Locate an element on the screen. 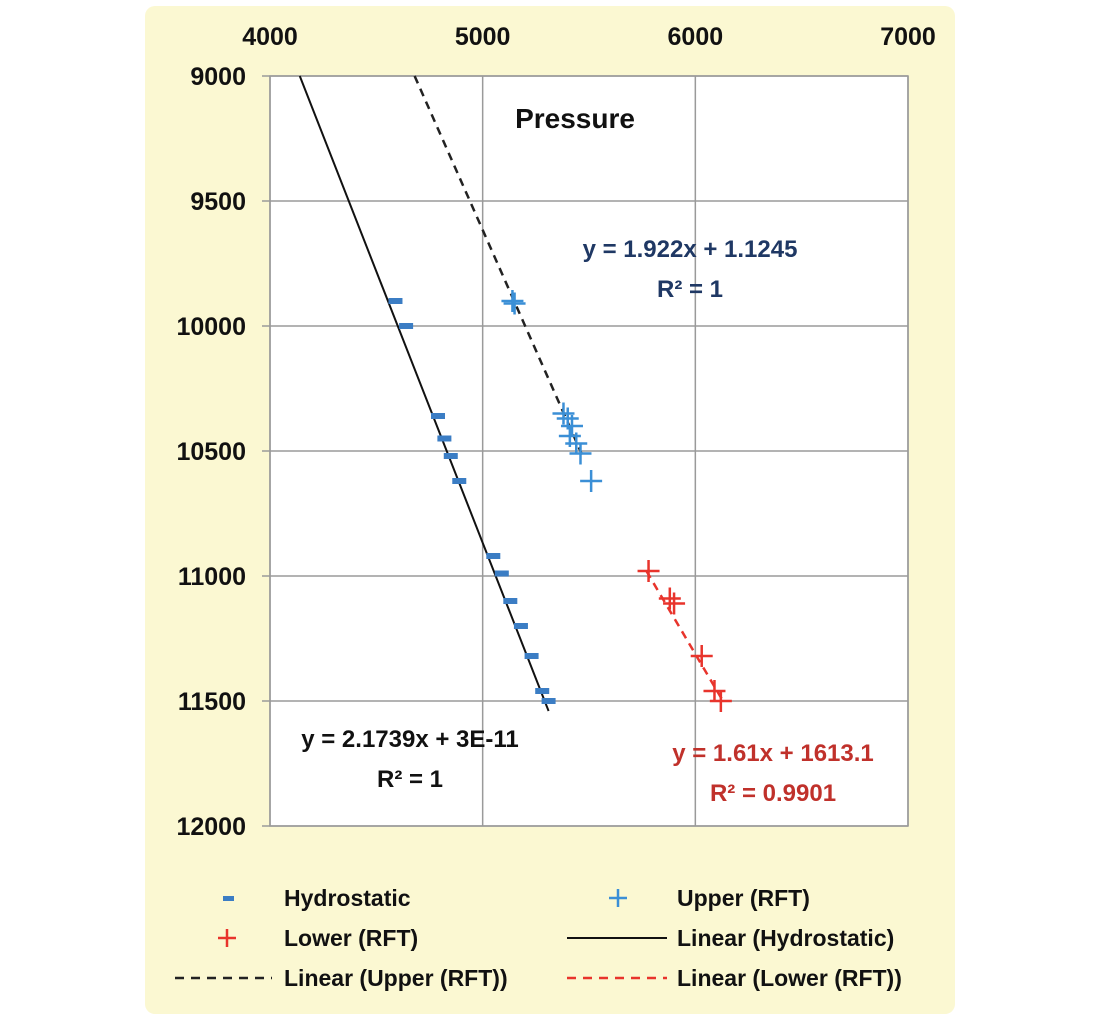 This screenshot has height=1020, width=1100. y-tick-labels: 9000 9500 10000 10500 11000 11500 12000 is located at coordinates (211, 452).